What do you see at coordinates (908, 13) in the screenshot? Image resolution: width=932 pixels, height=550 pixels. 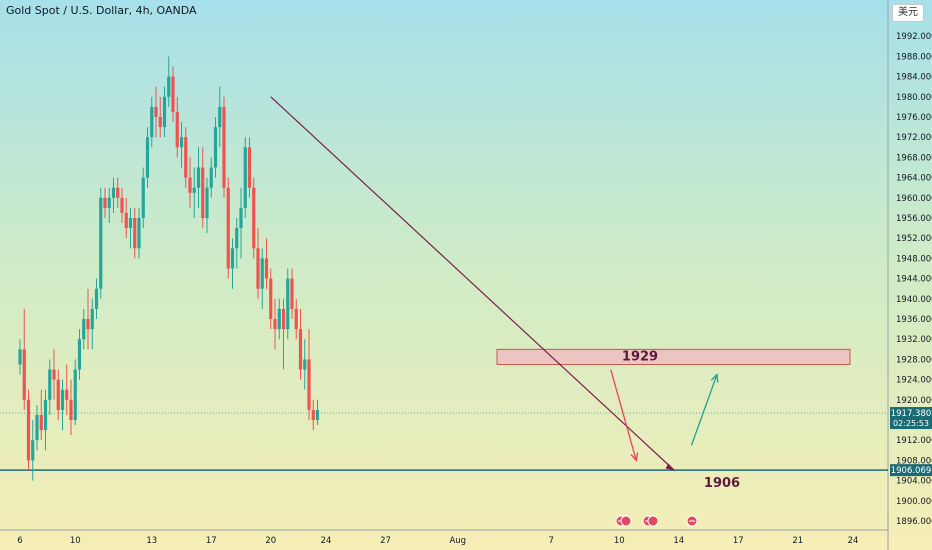 I see `currency-button: 美元` at bounding box center [908, 13].